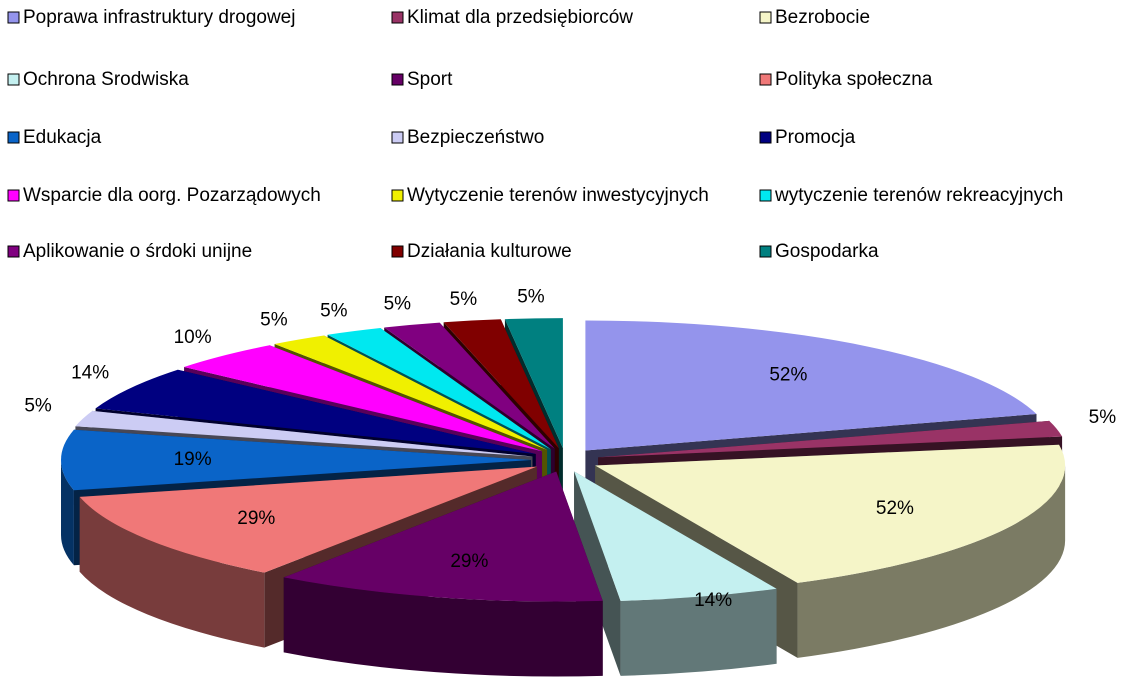 This screenshot has height=689, width=1129. I want to click on legend-label: Promocja, so click(815, 137).